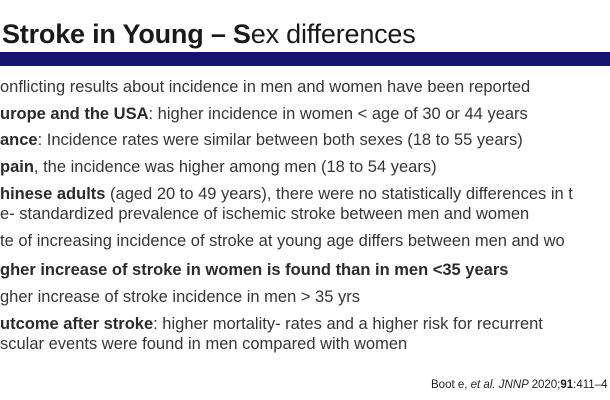 This screenshot has width=610, height=400. What do you see at coordinates (451, 385) in the screenshot?
I see `citation-author: Boot e,` at bounding box center [451, 385].